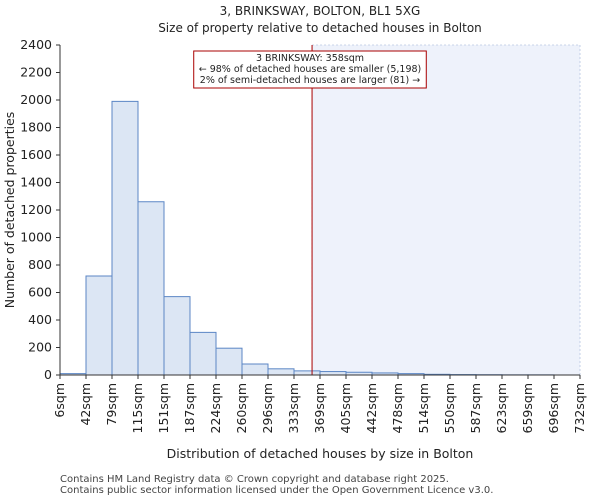 The height and width of the screenshot is (500, 600). Describe the element at coordinates (229, 361) in the screenshot. I see `bar-224sqm` at that location.